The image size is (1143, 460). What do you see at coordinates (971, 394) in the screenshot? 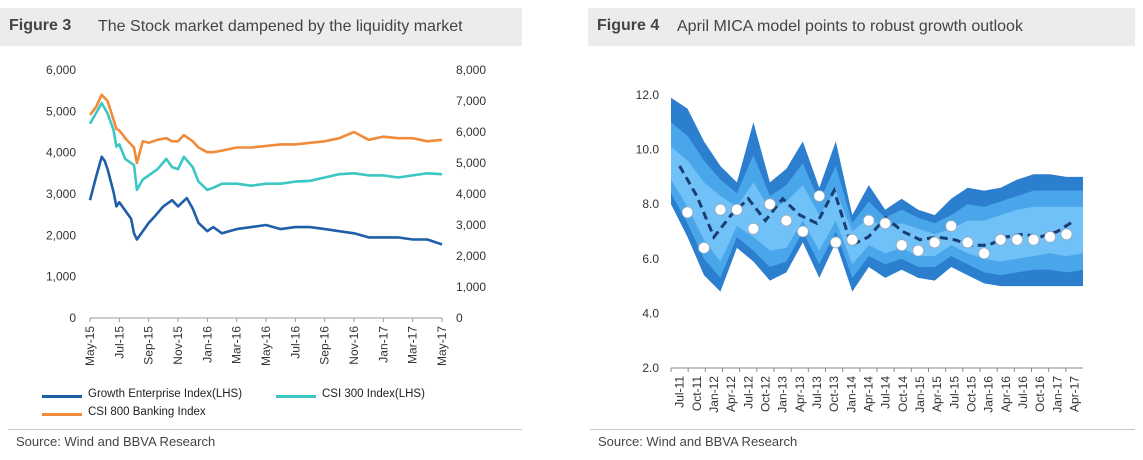
I see `x-tick-label: Oct-15` at bounding box center [971, 394].